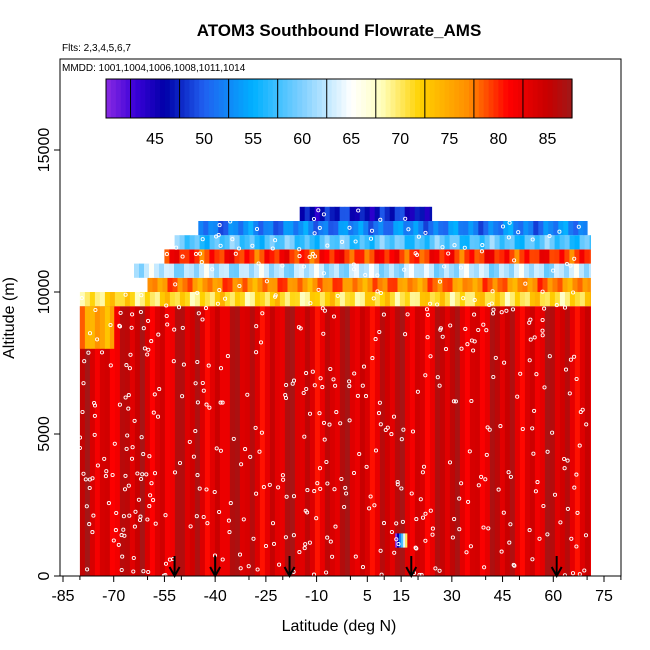 The image size is (650, 650). What do you see at coordinates (548, 139) in the screenshot?
I see `colorbar-tick-label: 85` at bounding box center [548, 139].